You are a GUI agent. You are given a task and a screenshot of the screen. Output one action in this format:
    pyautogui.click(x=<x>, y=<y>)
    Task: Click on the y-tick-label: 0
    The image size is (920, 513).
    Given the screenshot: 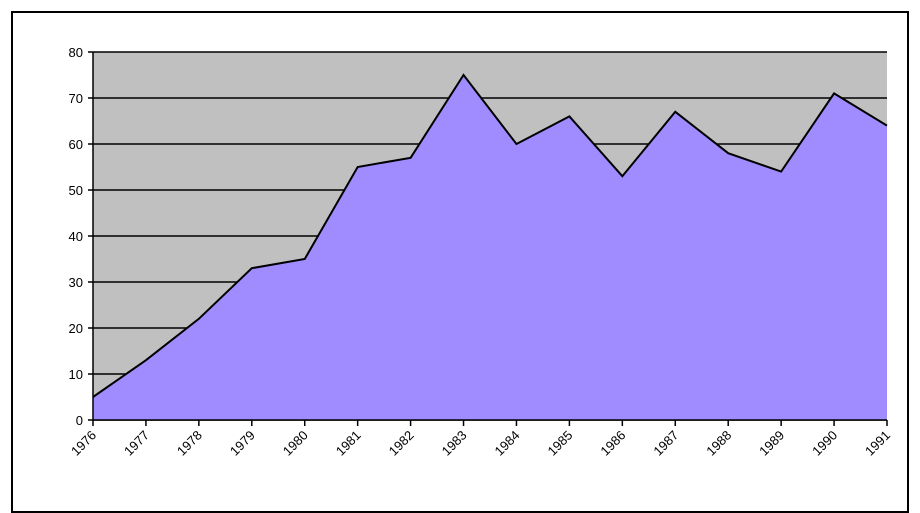 What is the action you would take?
    pyautogui.click(x=79, y=420)
    